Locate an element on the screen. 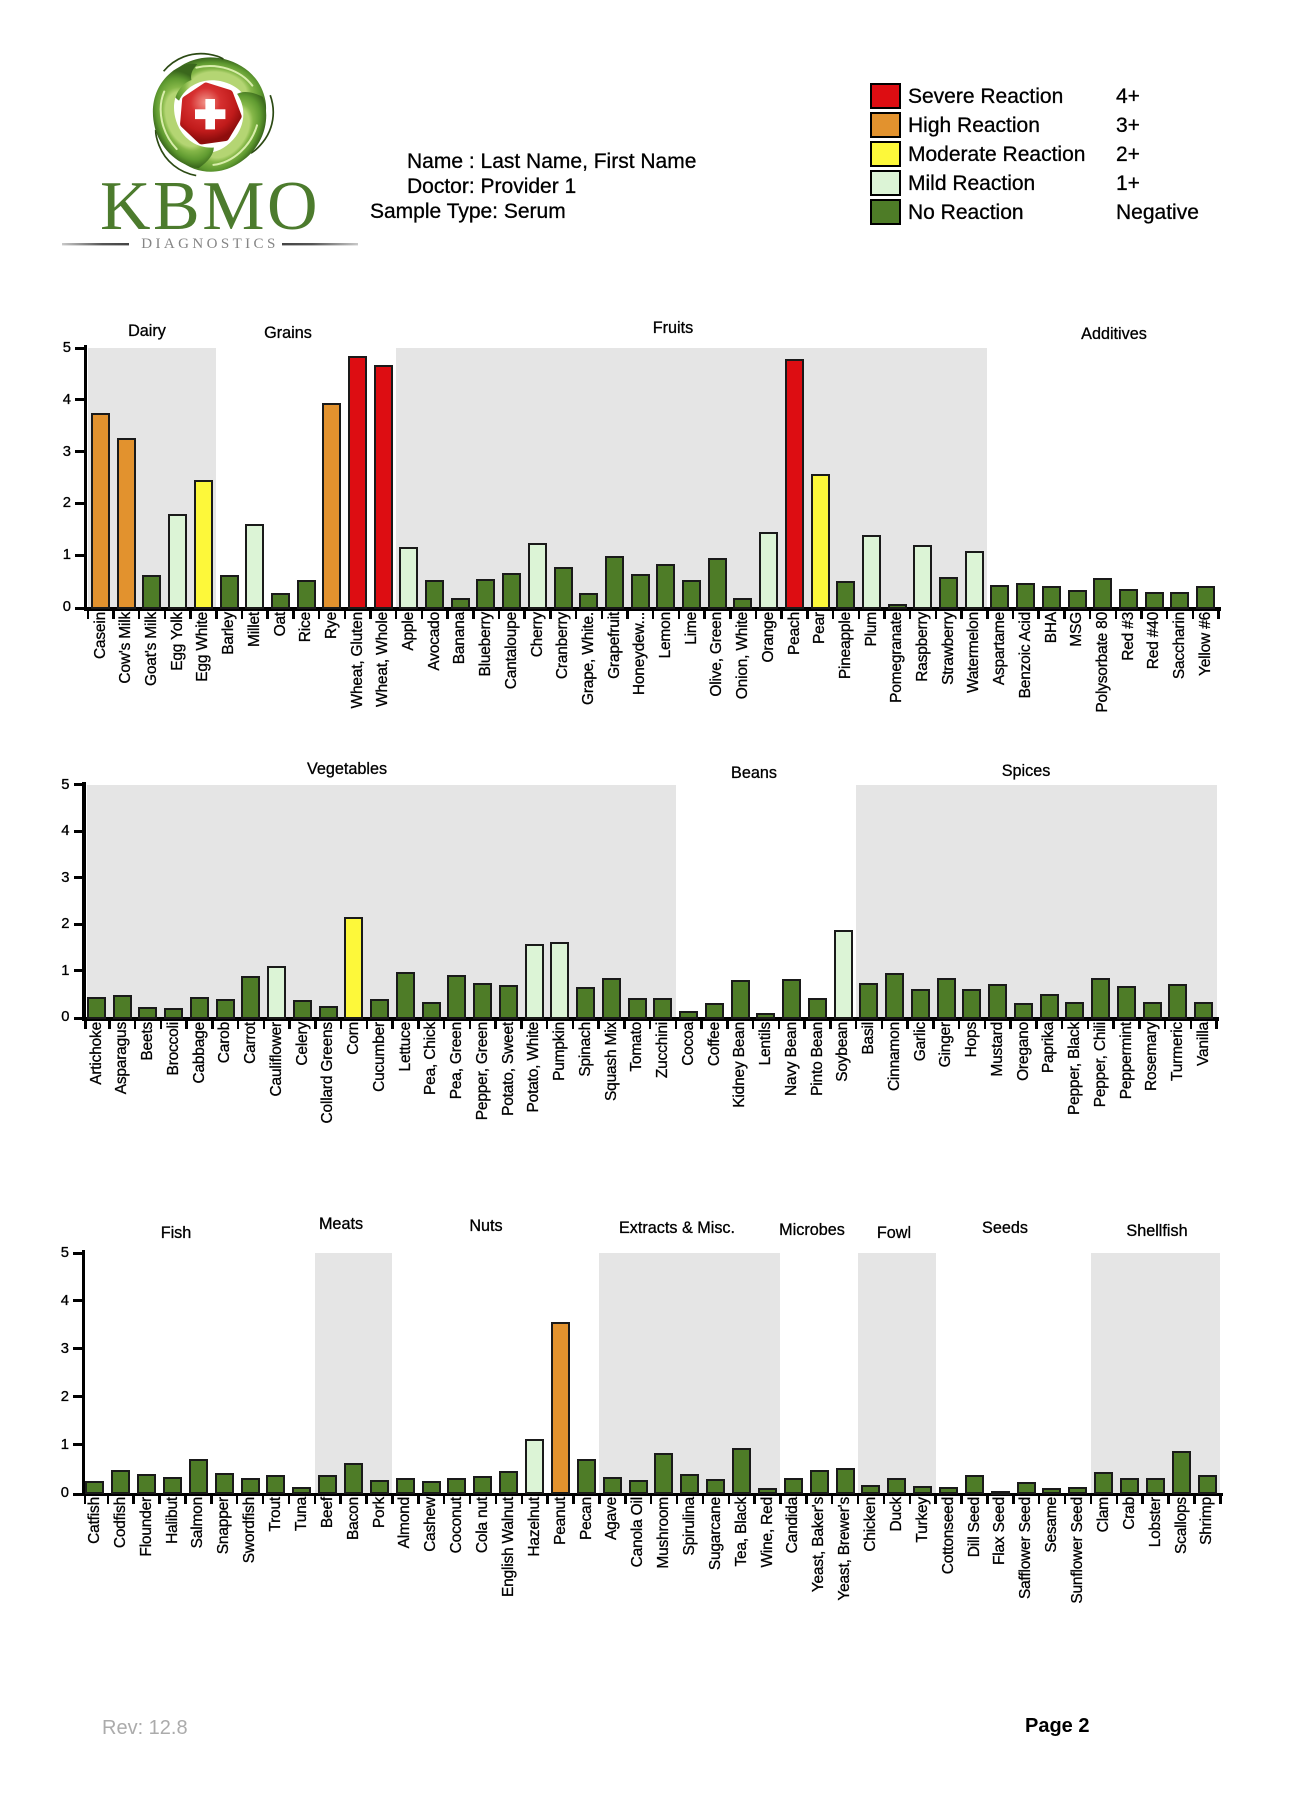 Image resolution: width=1289 pixels, height=1813 pixels. svg-text: DIAGNOSTICS is located at coordinates (209, 244).